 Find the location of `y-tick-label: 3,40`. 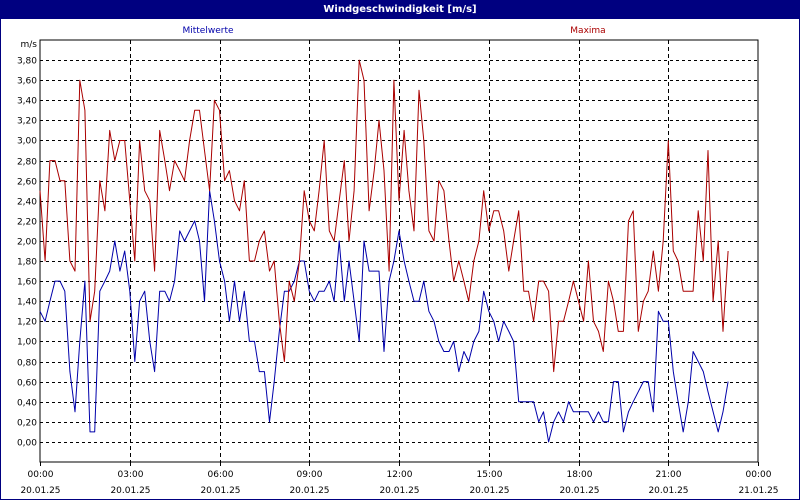

y-tick-label: 3,40 is located at coordinates (27, 102).